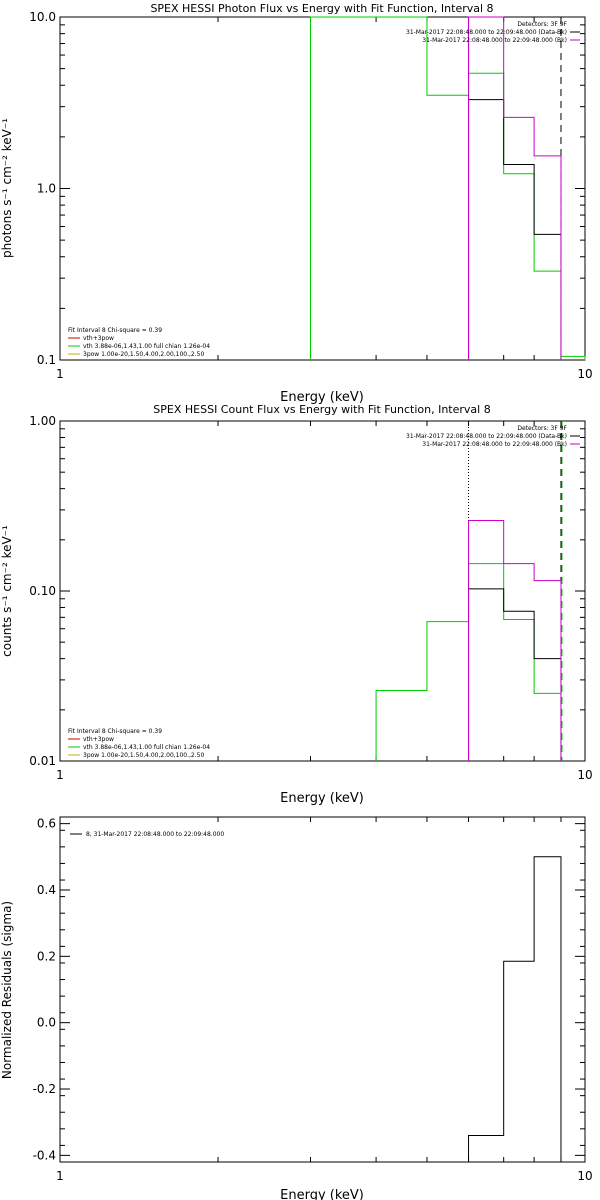 The width and height of the screenshot is (600, 1200). What do you see at coordinates (46, 189) in the screenshot?
I see `y-tick-label: 1.0` at bounding box center [46, 189].